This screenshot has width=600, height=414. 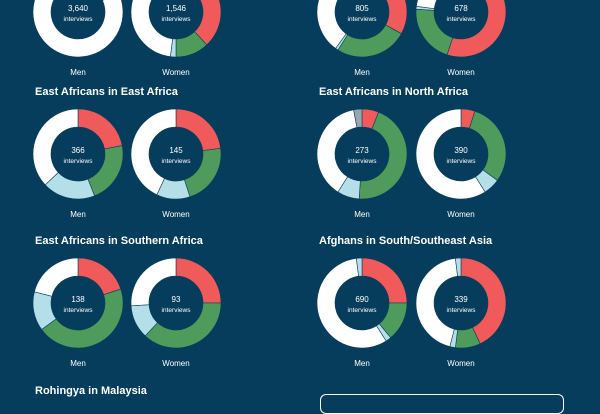 What do you see at coordinates (119, 241) in the screenshot?
I see `panel-title-southern-africa: East Africans in Southern Africa` at bounding box center [119, 241].